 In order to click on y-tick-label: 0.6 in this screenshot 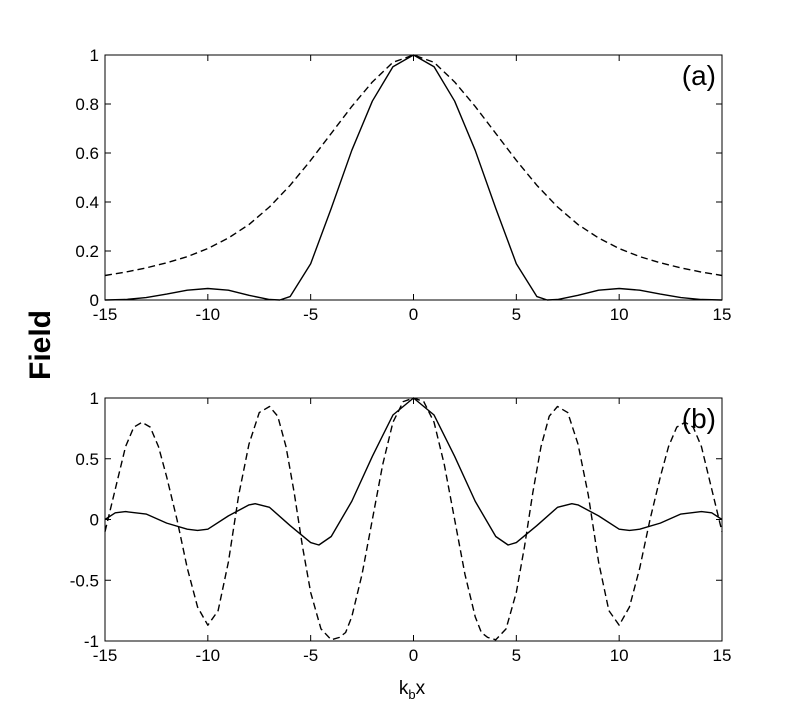, I will do `click(87, 153)`.